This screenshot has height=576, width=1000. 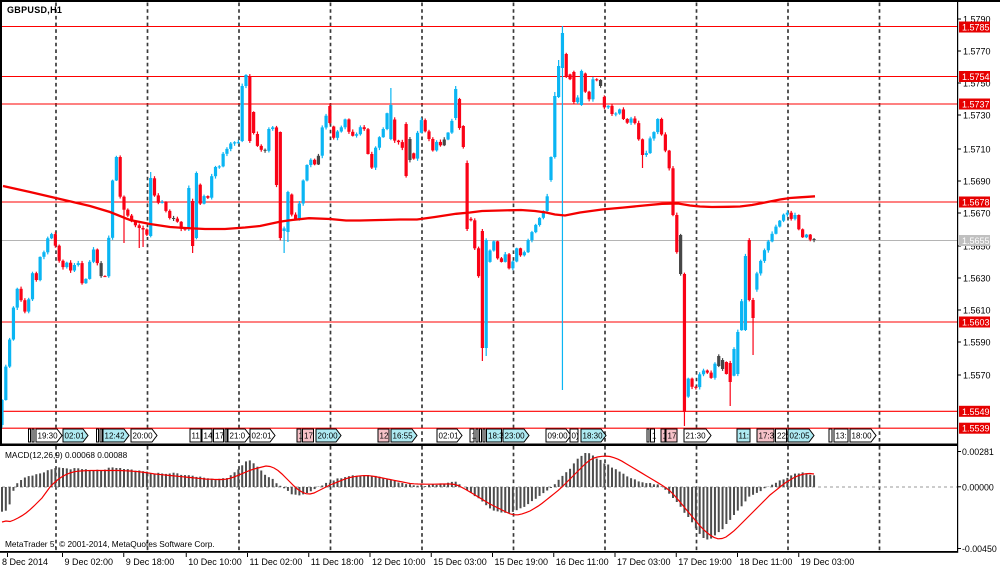 What do you see at coordinates (496, 436) in the screenshot?
I see `svg-text: 18:3` at bounding box center [496, 436].